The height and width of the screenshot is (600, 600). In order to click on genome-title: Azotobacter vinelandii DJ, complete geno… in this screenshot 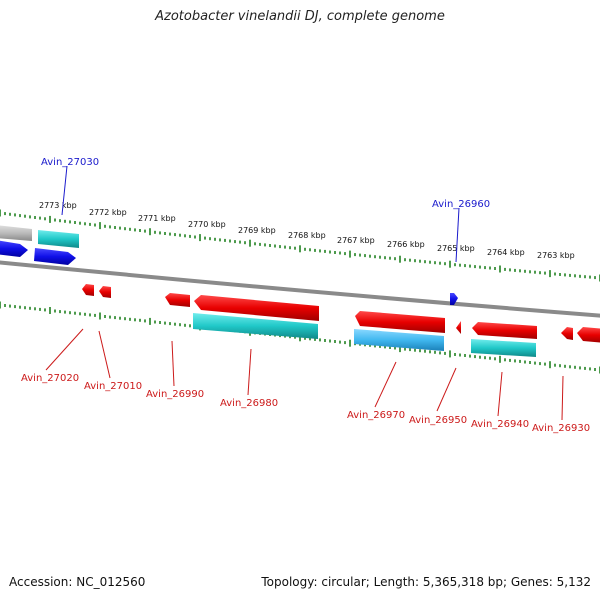, I will do `click(300, 16)`.